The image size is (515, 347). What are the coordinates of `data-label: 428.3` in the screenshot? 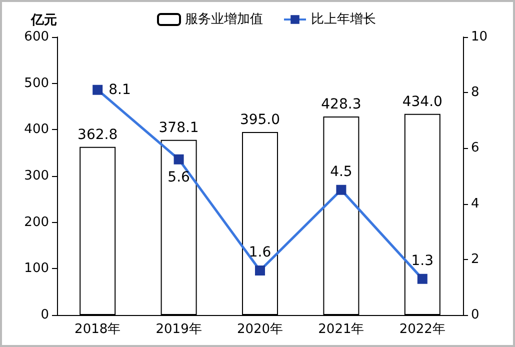 It's located at (341, 104).